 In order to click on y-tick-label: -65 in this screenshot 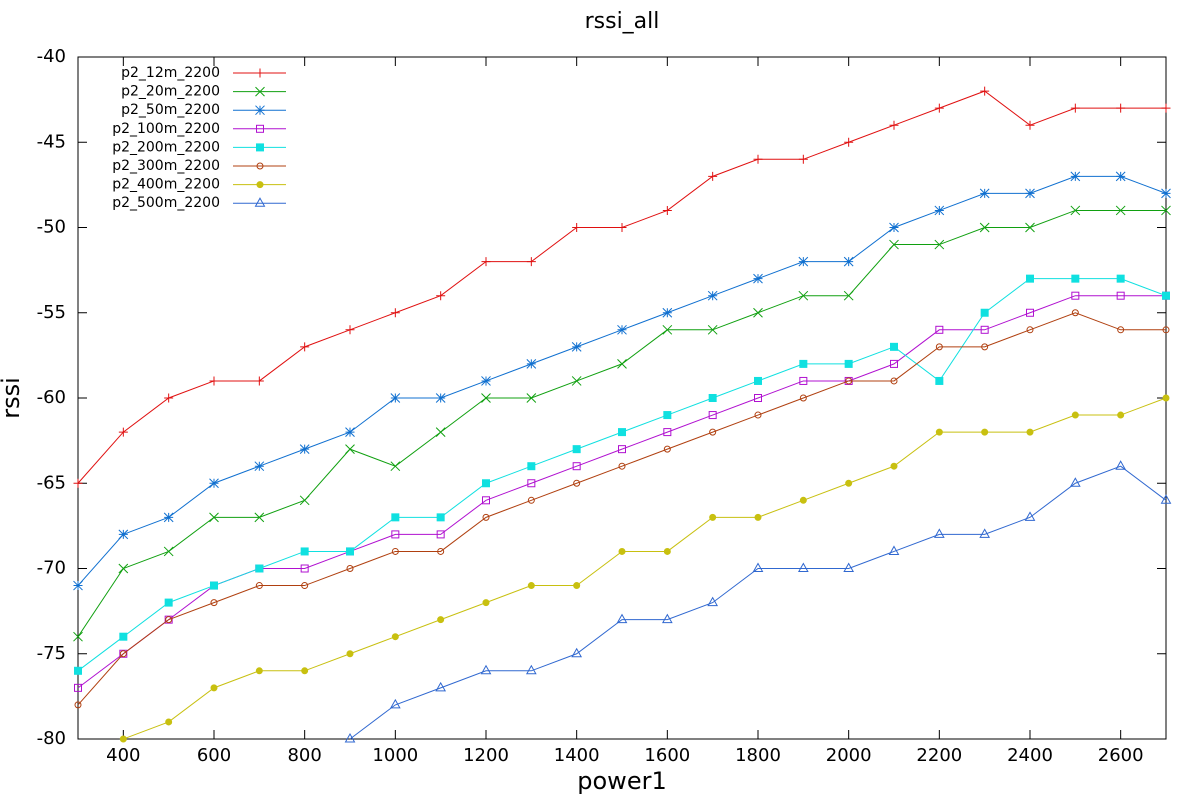, I will do `click(51, 482)`.